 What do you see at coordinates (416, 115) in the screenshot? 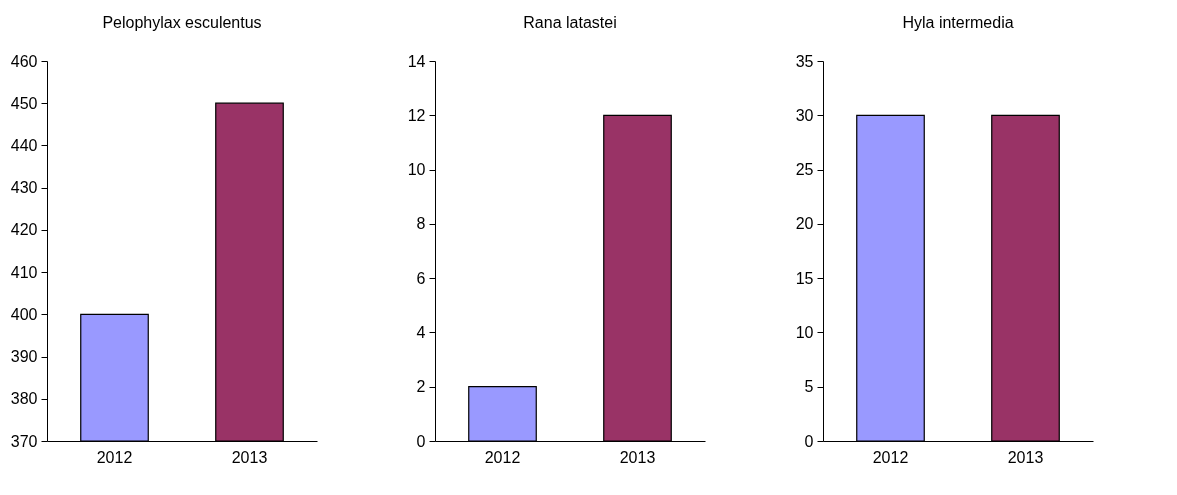
I see `y-tick-label: 12` at bounding box center [416, 115].